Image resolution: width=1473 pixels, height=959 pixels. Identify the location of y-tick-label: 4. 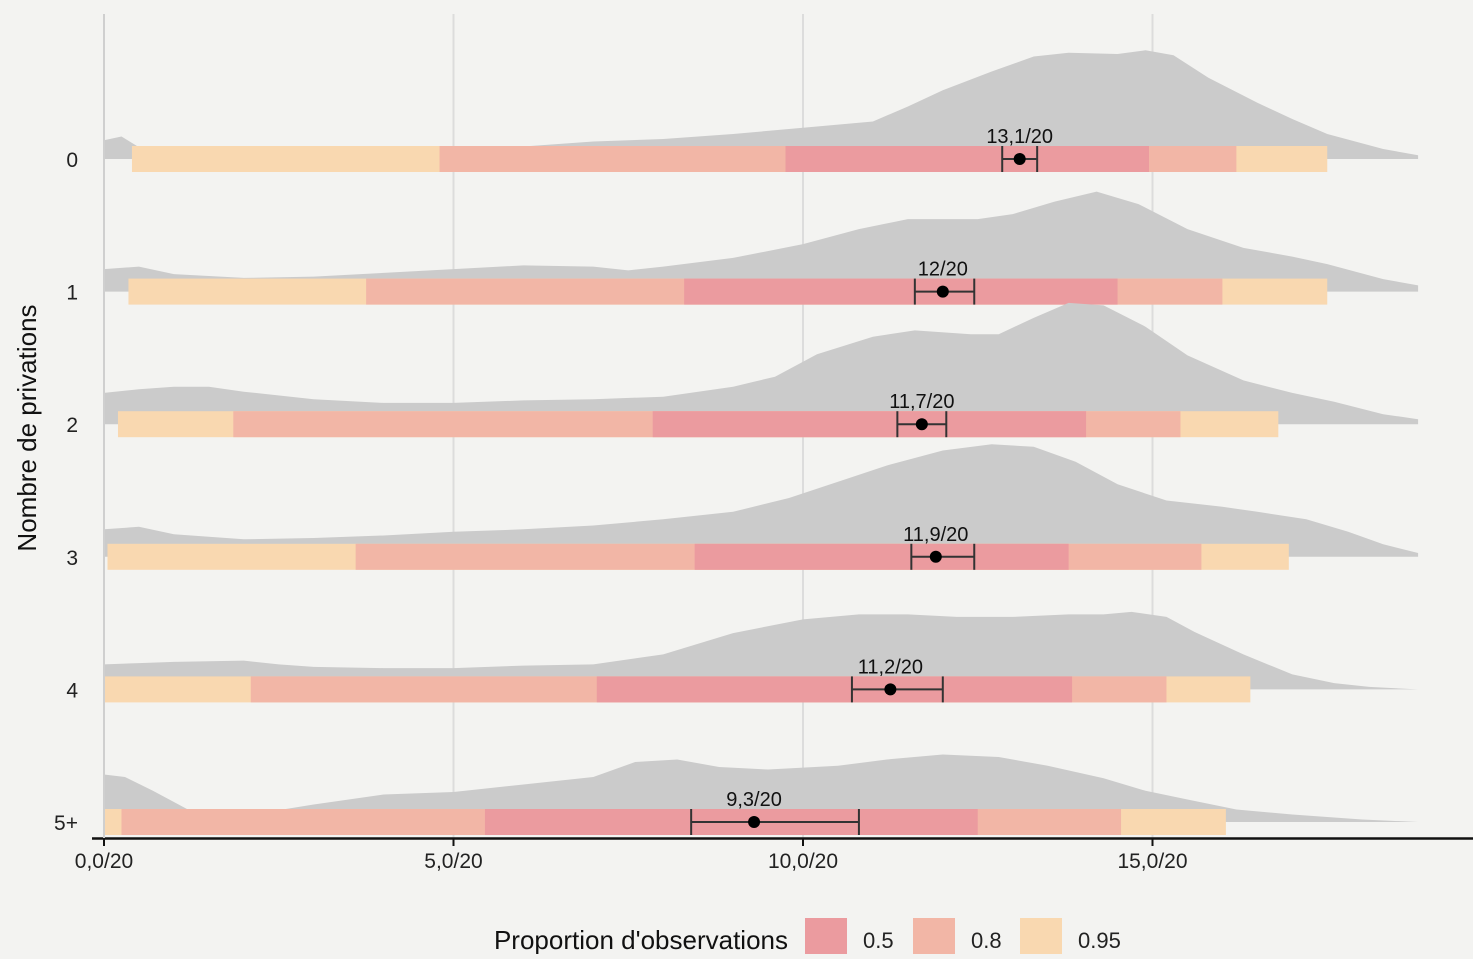
(72, 690).